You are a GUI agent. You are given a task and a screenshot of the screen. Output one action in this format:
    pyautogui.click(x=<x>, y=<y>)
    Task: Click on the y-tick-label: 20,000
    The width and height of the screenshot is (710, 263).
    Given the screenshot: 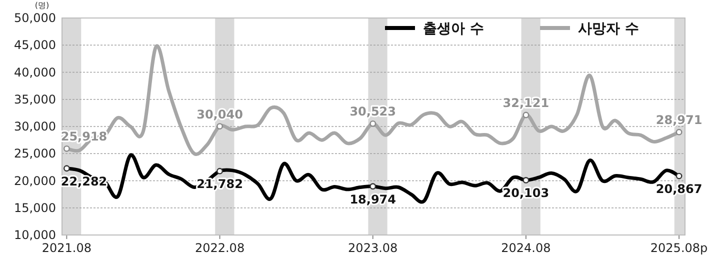 What is the action you would take?
    pyautogui.click(x=35, y=181)
    